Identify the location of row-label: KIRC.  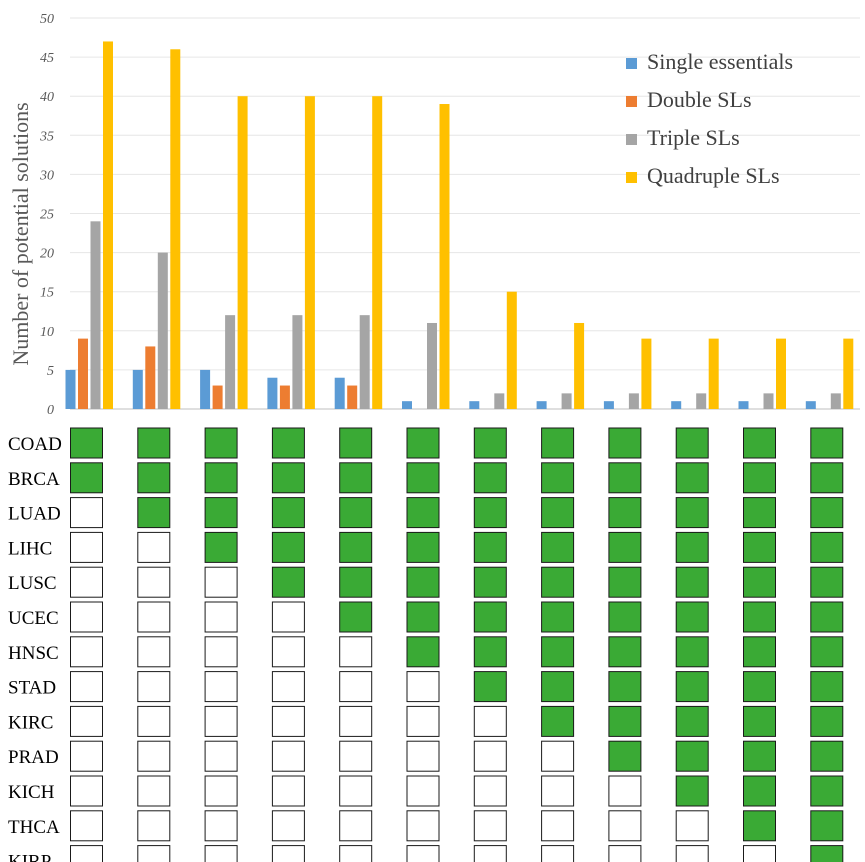
(30, 722).